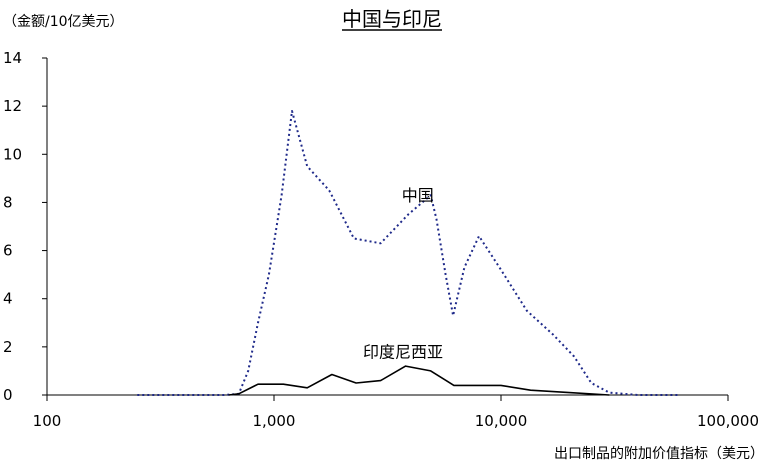 This screenshot has width=768, height=466. What do you see at coordinates (8, 395) in the screenshot?
I see `y-tick-label: 0` at bounding box center [8, 395].